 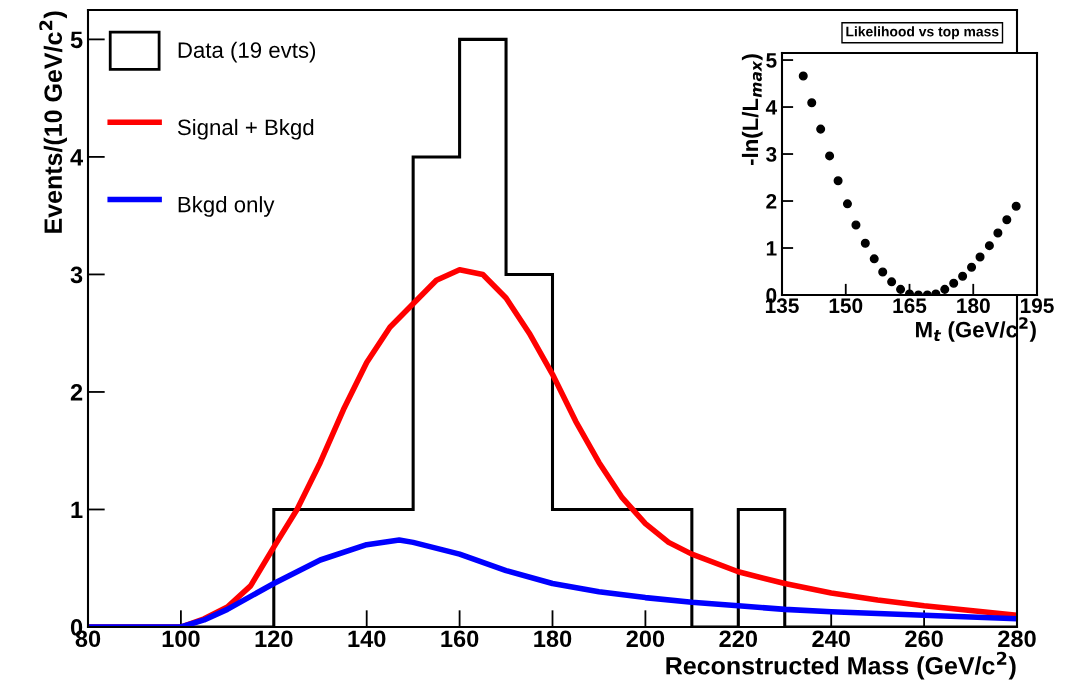 What do you see at coordinates (460, 639) in the screenshot?
I see `x-tick-label: 160` at bounding box center [460, 639].